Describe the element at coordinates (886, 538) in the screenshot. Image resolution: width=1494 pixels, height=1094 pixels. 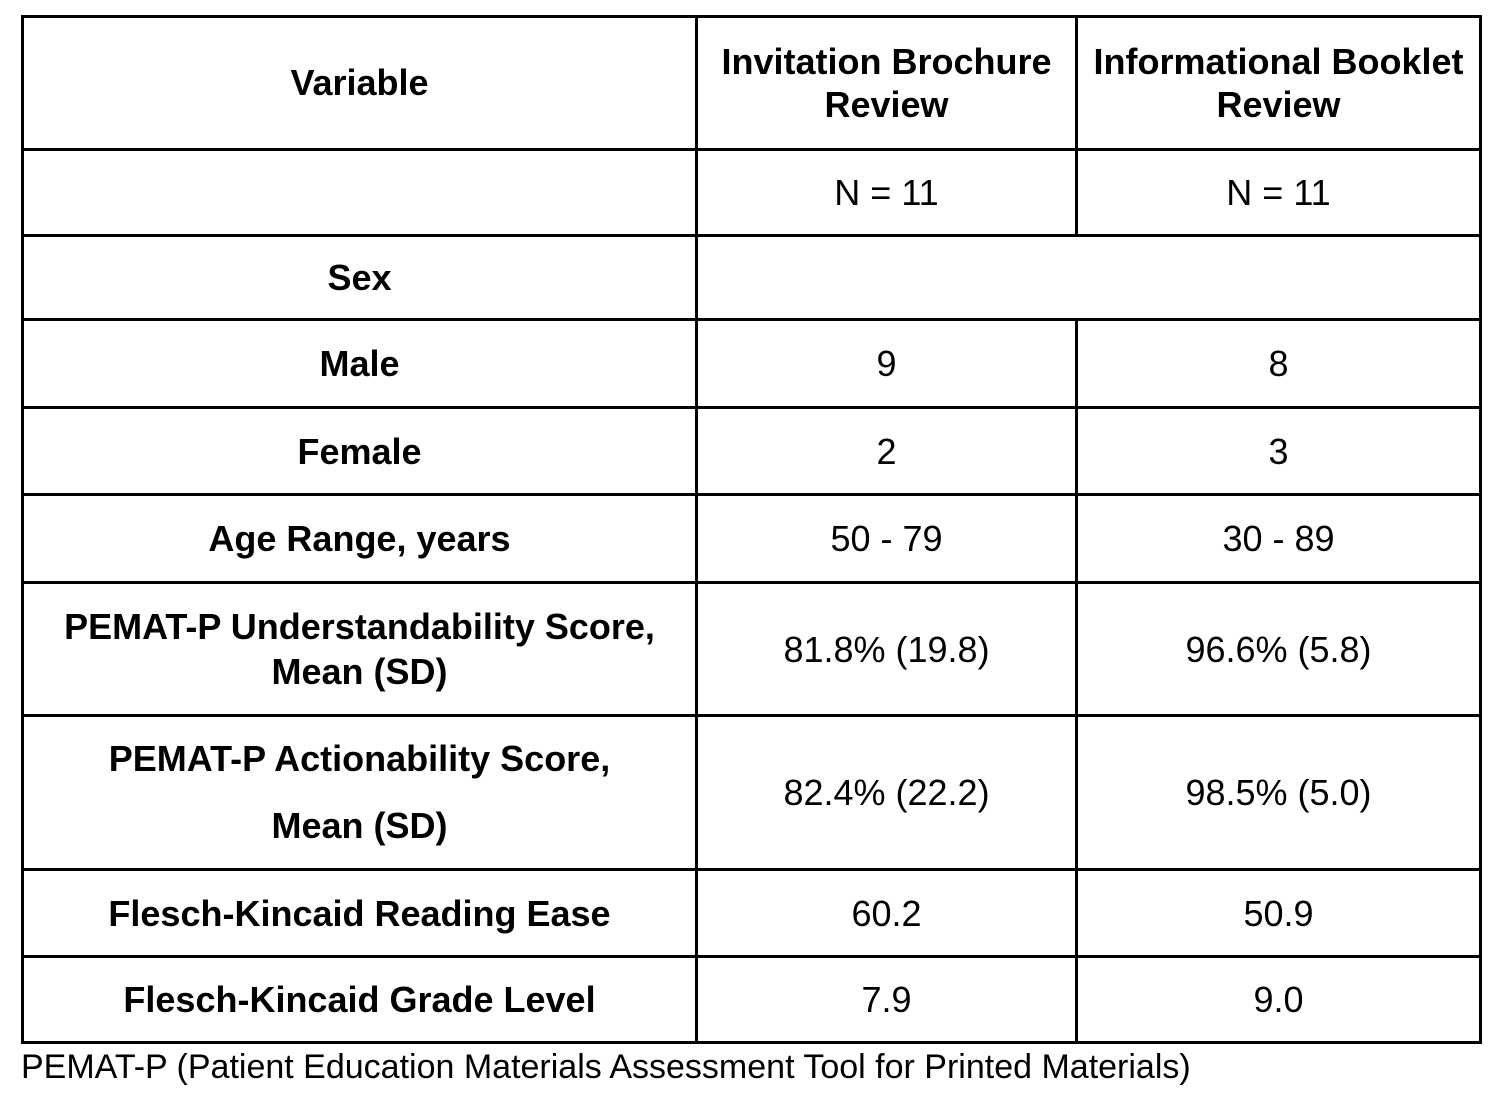
I see `age-range-invitation-value: 50 - 79` at that location.